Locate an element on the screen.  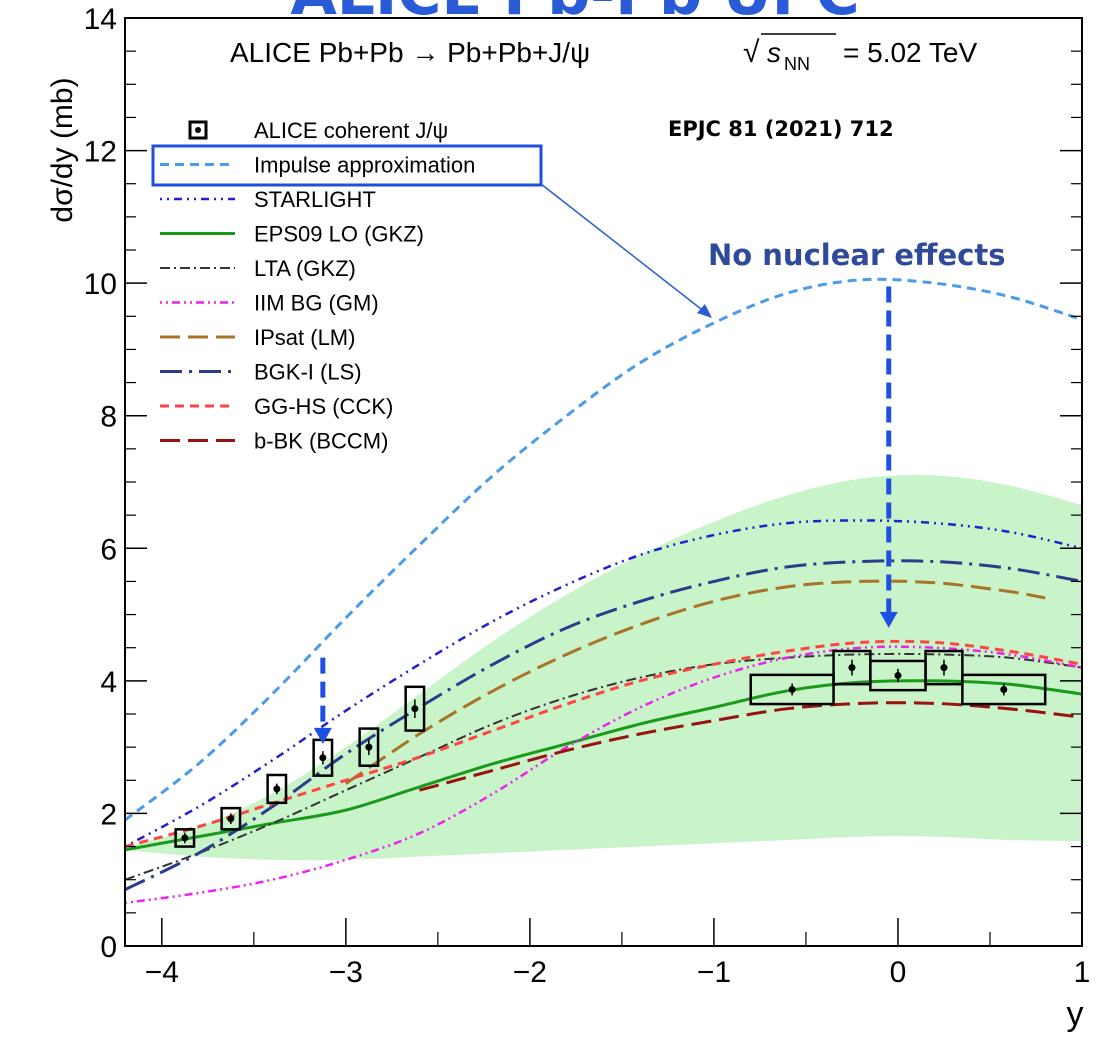
legend-label-8: GG-HS (CCK) is located at coordinates (323, 406).